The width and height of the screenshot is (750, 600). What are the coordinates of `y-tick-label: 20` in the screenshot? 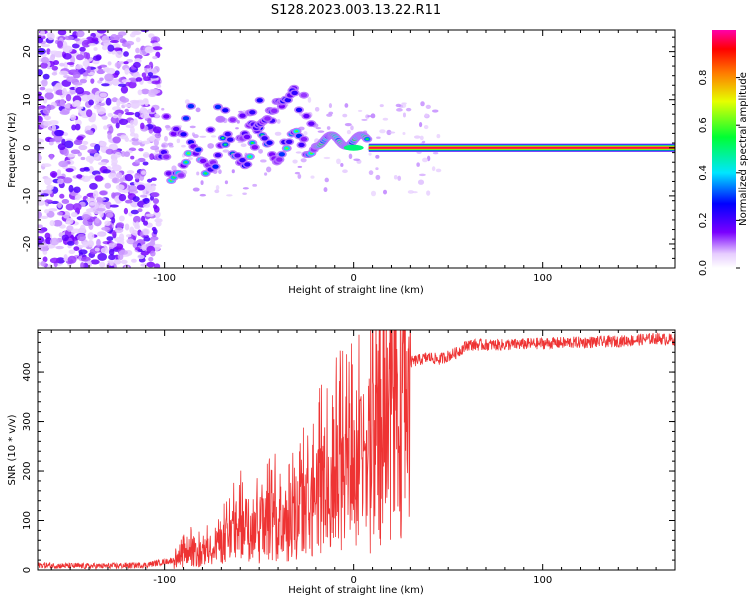 It's located at (27, 51).